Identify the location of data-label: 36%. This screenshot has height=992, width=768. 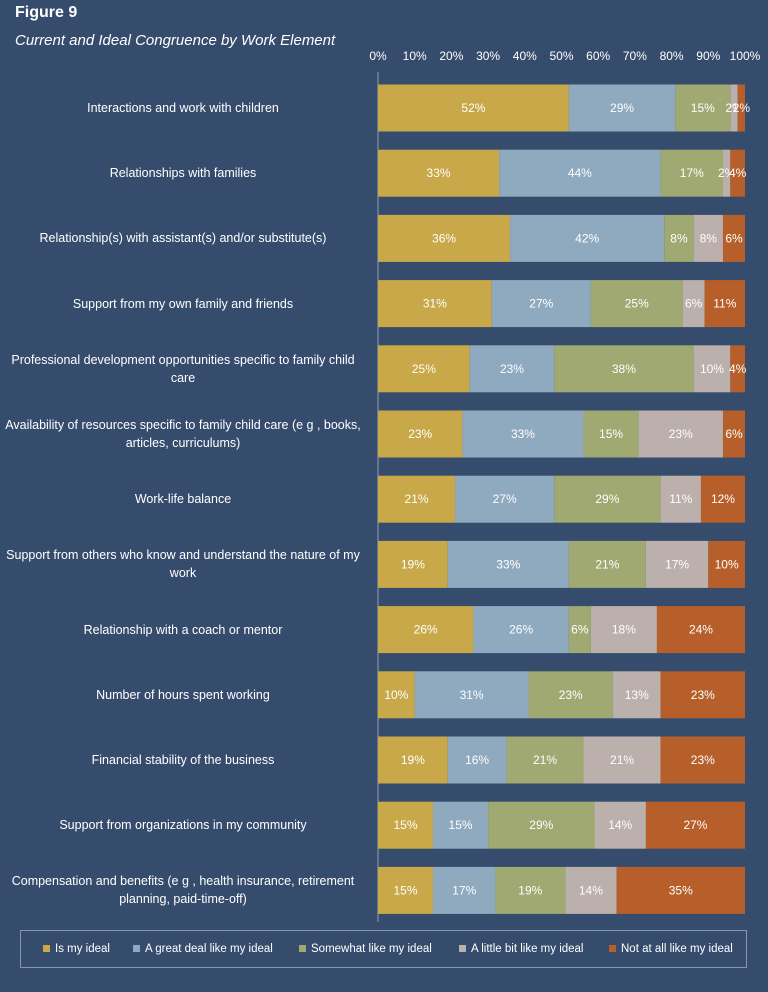
(444, 238).